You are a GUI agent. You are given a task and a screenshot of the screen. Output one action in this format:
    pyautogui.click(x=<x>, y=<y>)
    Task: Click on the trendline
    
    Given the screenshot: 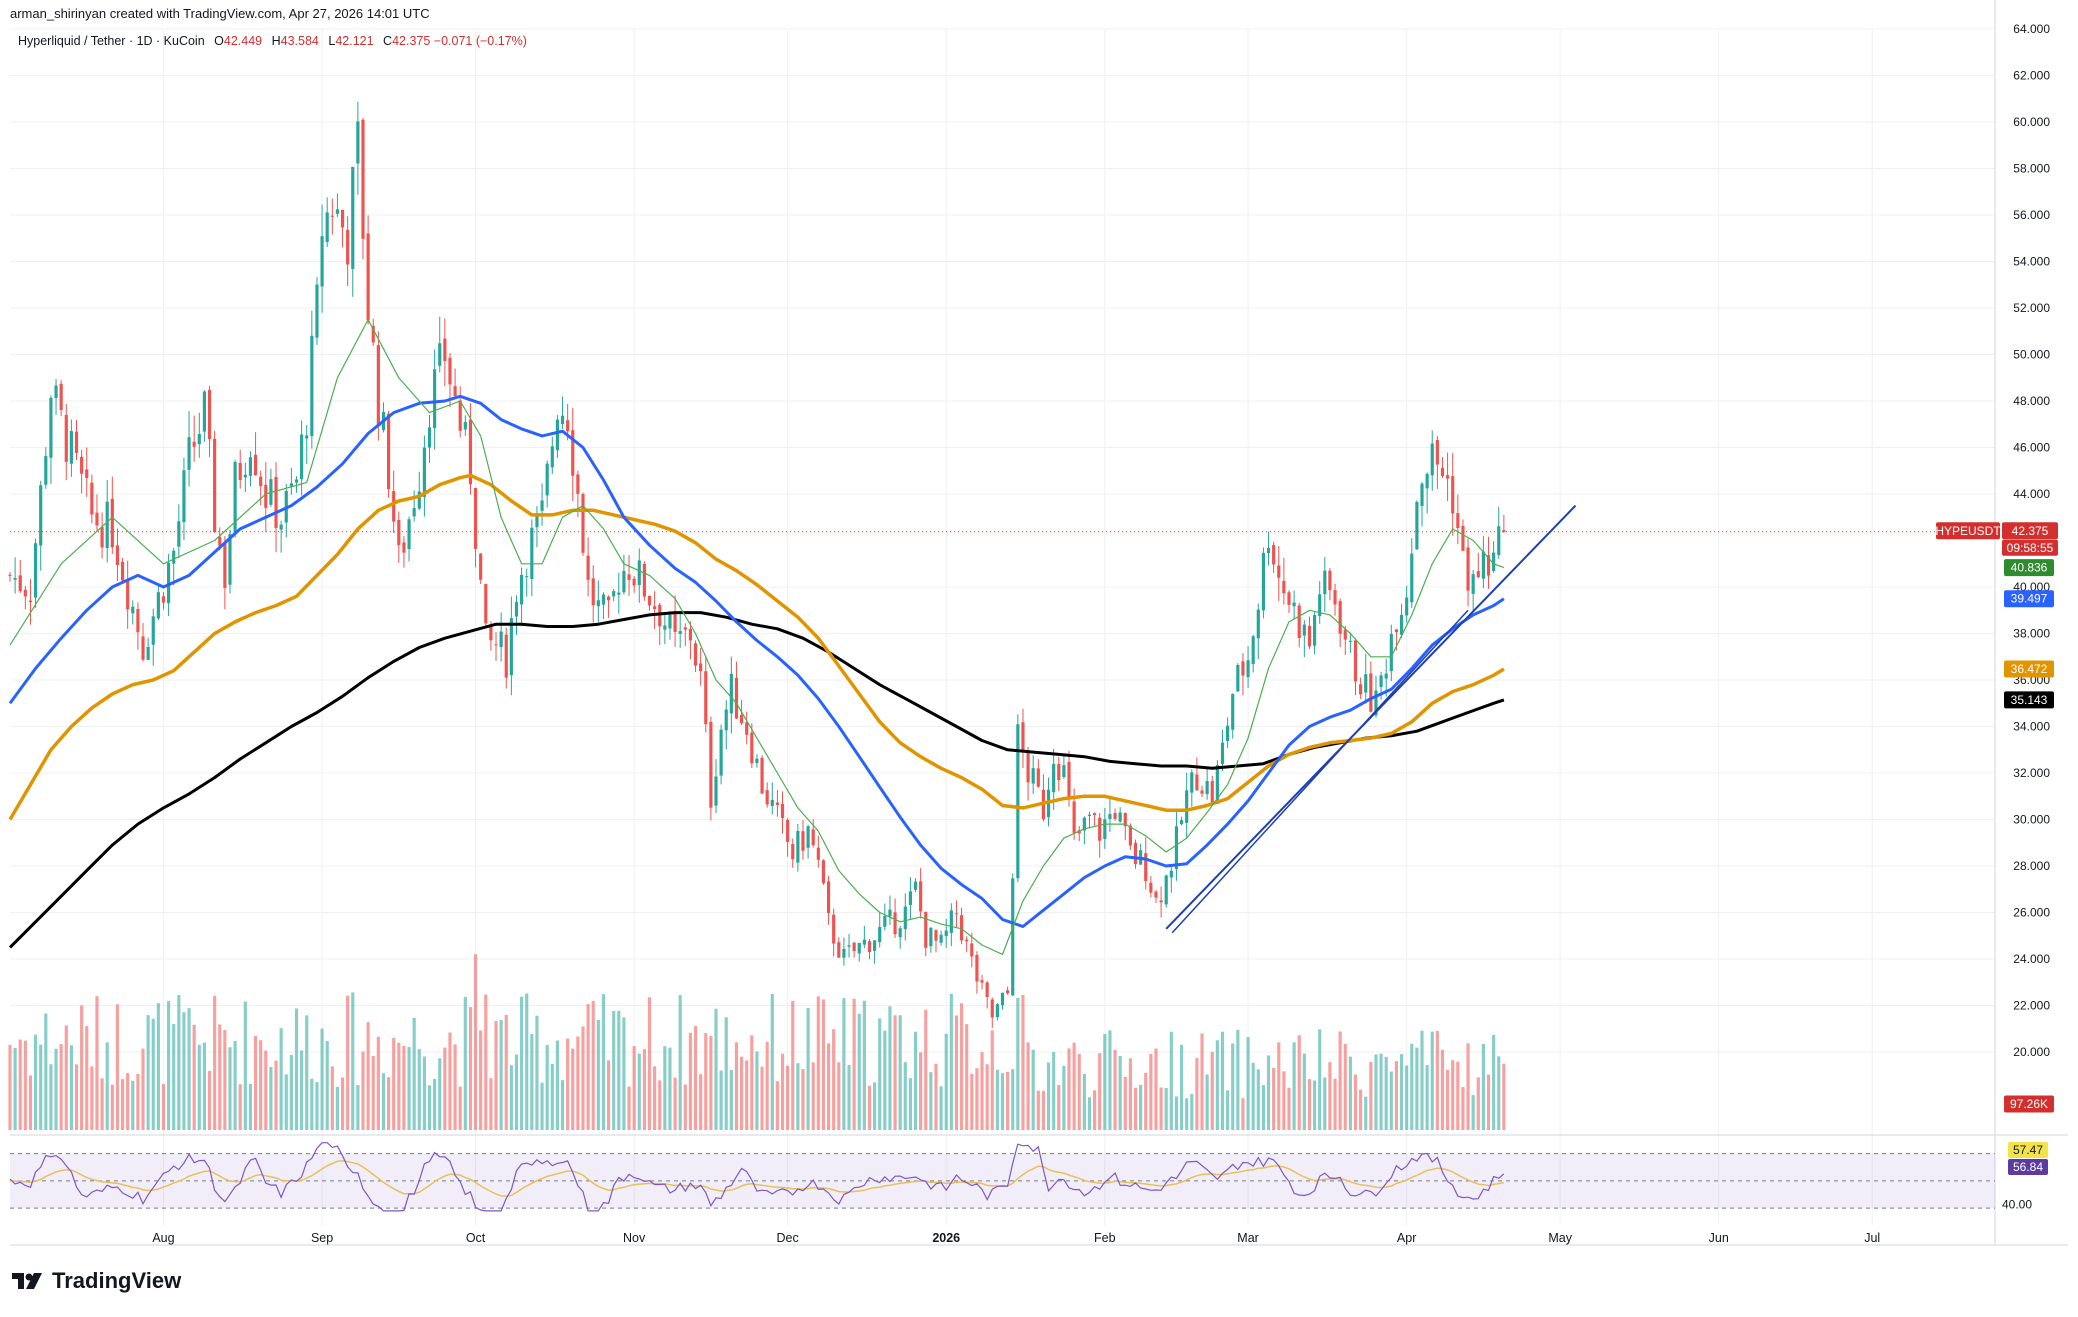 What is the action you would take?
    pyautogui.click(x=1371, y=719)
    